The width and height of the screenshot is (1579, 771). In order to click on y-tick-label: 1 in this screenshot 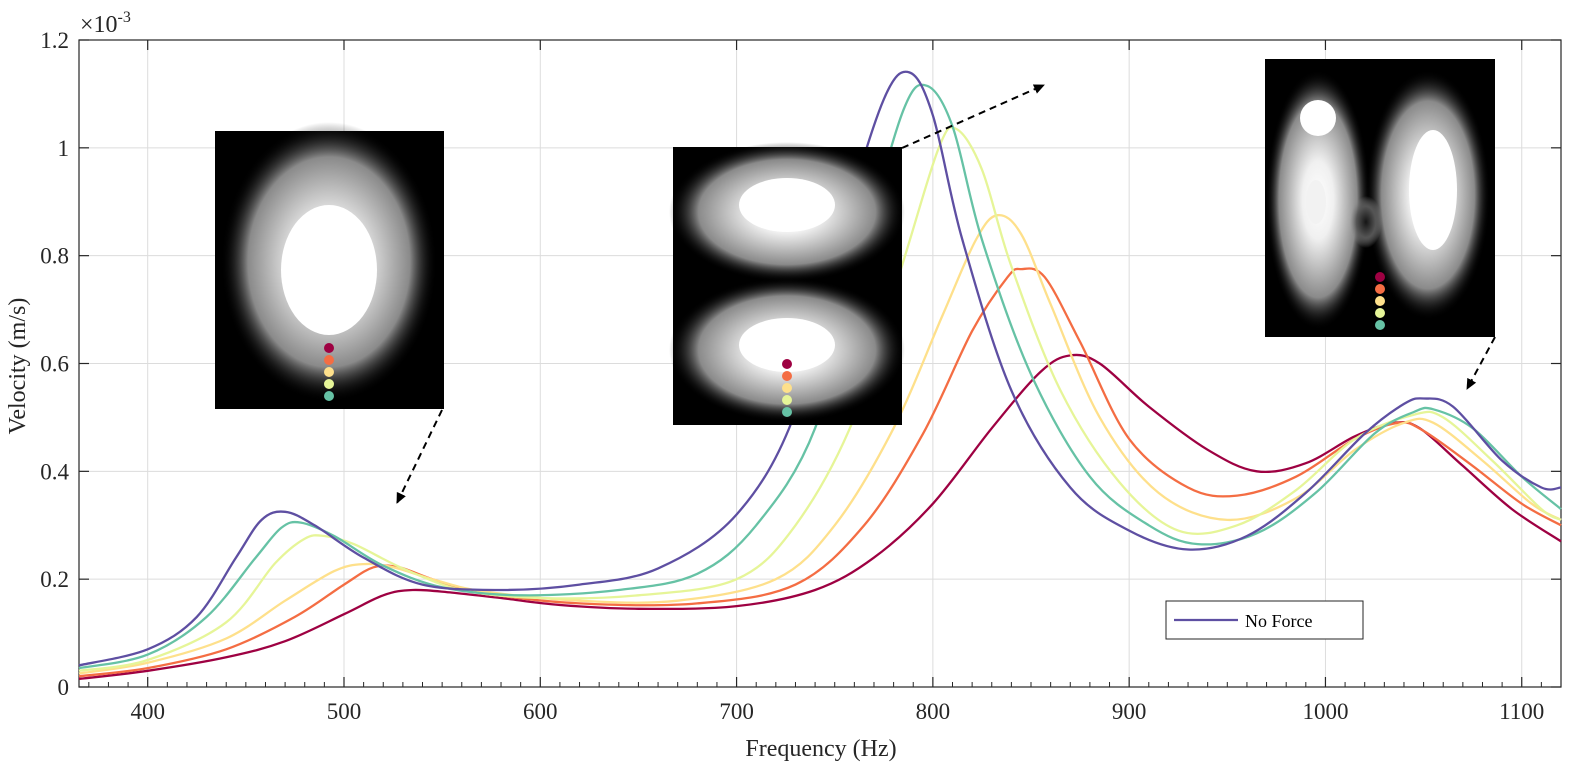, I will do `click(64, 148)`.